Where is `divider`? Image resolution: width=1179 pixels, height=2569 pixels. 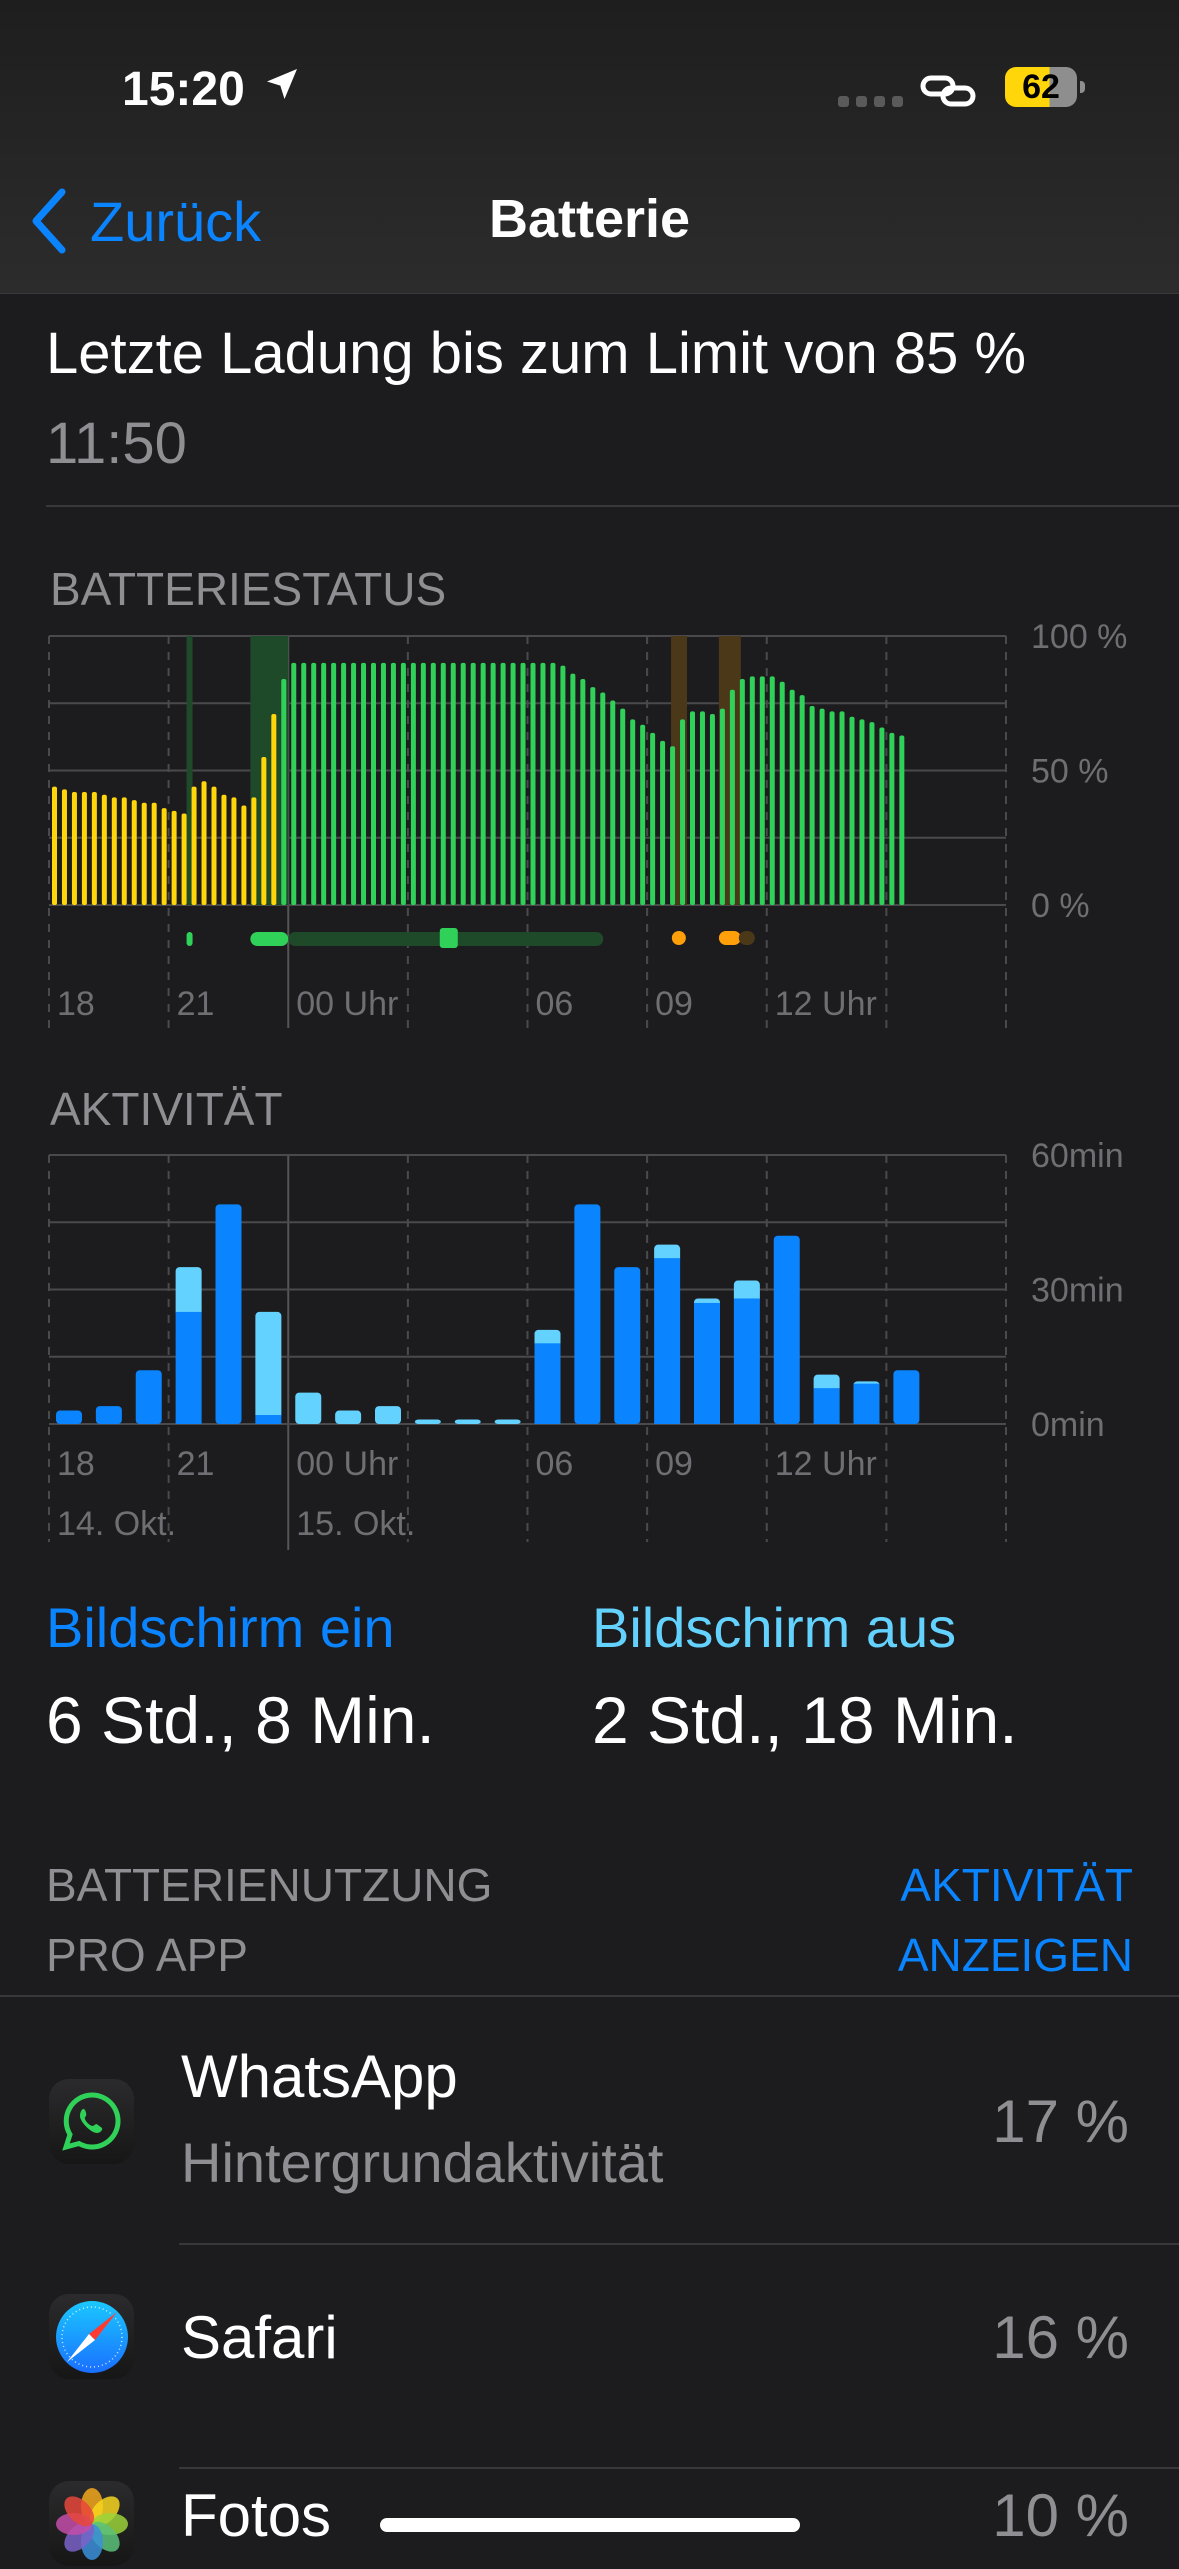 divider is located at coordinates (612, 506).